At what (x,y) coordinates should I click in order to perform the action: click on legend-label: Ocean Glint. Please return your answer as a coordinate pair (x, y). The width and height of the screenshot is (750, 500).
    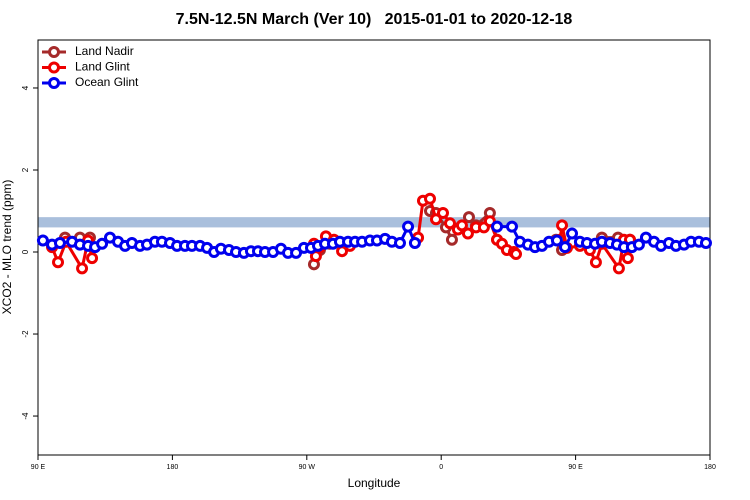
    Looking at the image, I should click on (107, 82).